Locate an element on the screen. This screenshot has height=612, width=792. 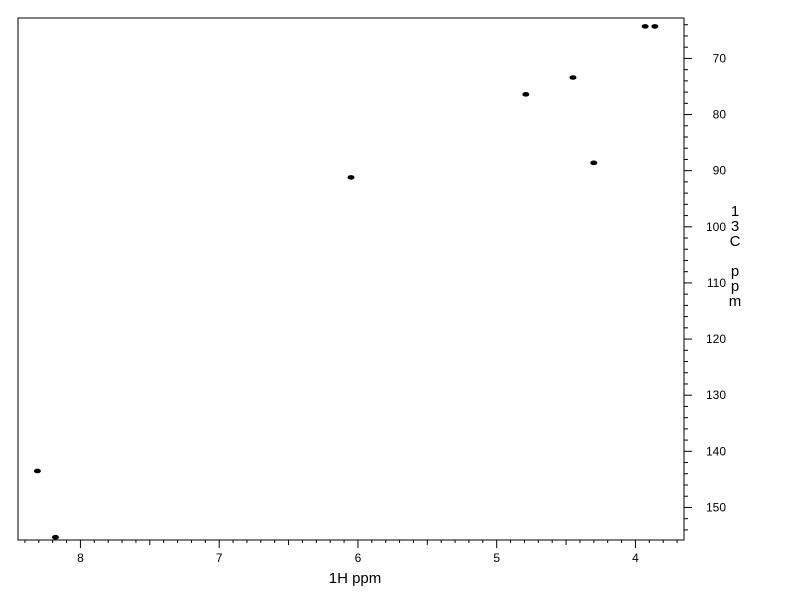
x-tick-label: 5 is located at coordinates (496, 558).